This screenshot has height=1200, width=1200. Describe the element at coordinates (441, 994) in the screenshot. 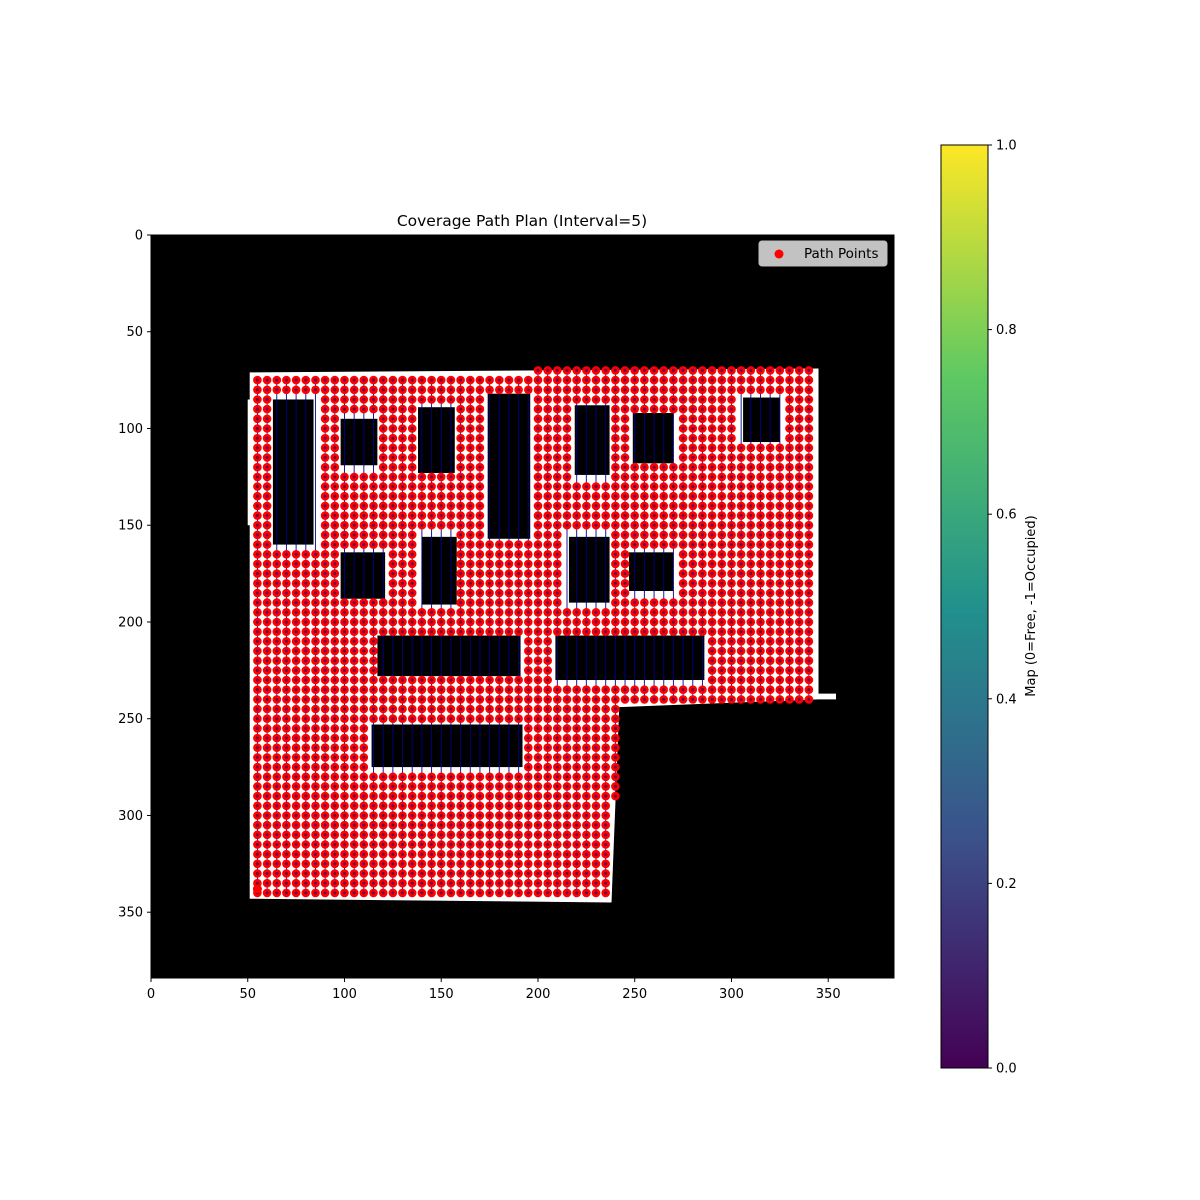

I see `x-tick-label: 150` at that location.